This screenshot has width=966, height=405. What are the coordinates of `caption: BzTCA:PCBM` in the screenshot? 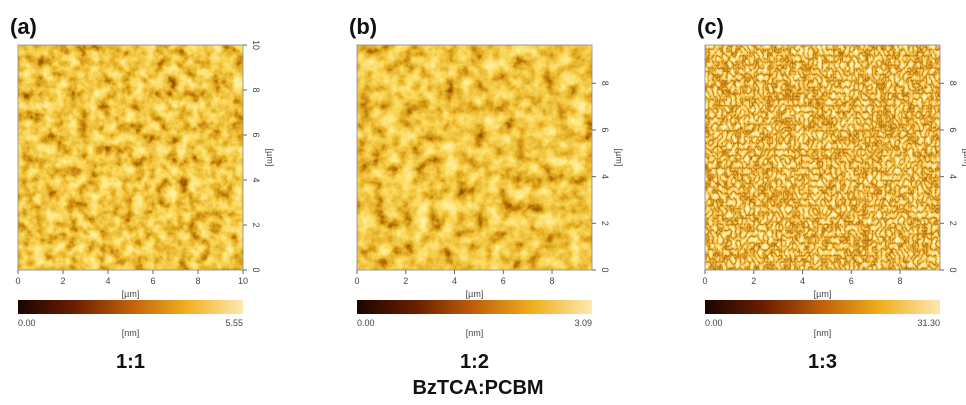 It's located at (477, 388).